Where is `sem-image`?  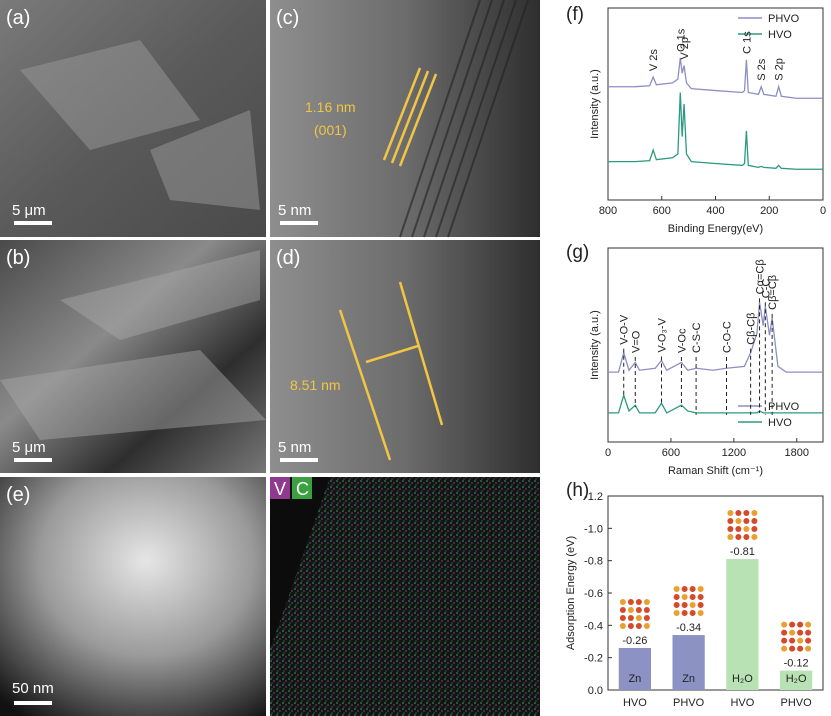
sem-image is located at coordinates (133, 356).